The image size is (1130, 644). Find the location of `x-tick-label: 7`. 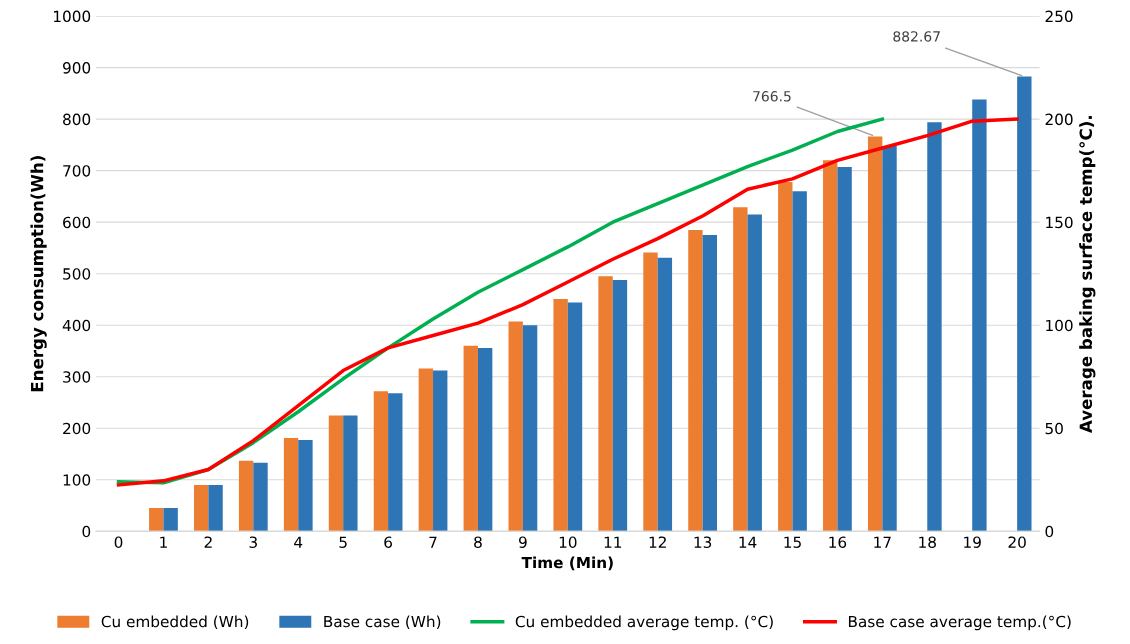

x-tick-label: 7 is located at coordinates (433, 542).